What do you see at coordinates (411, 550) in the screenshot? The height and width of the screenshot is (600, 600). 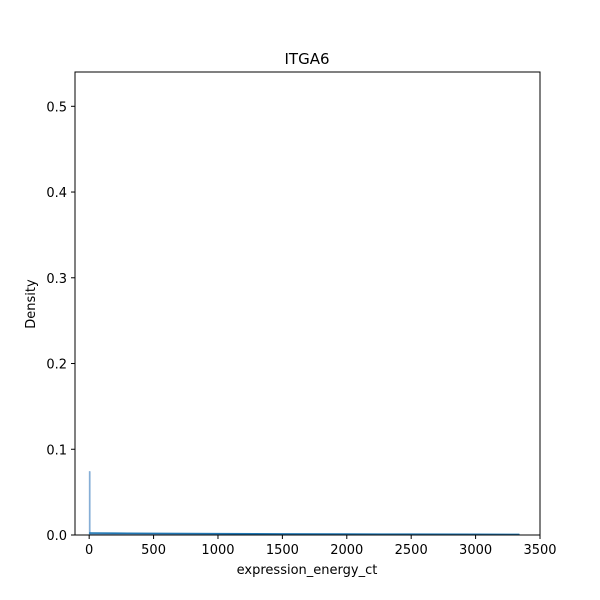 I see `x-tick-label-5: 2500` at bounding box center [411, 550].